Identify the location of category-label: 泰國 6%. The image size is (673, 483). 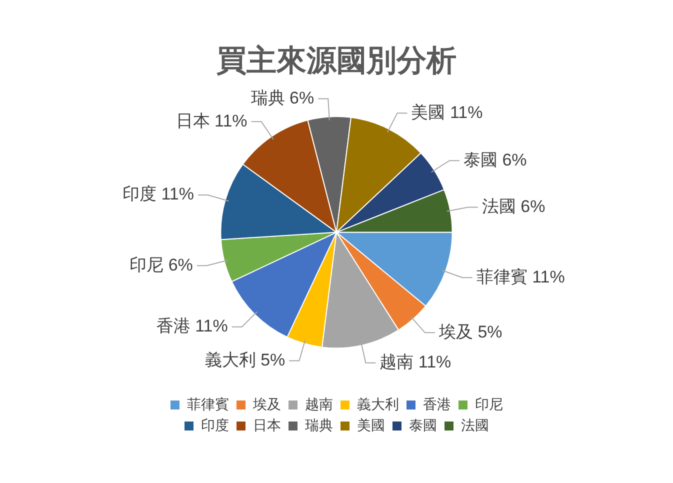
(495, 160).